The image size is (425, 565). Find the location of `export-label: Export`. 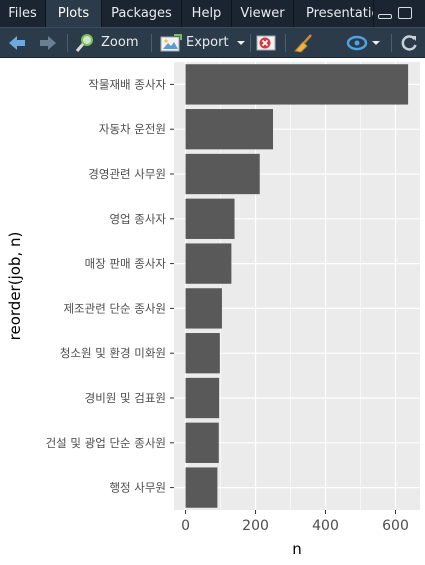

export-label: Export is located at coordinates (207, 42).